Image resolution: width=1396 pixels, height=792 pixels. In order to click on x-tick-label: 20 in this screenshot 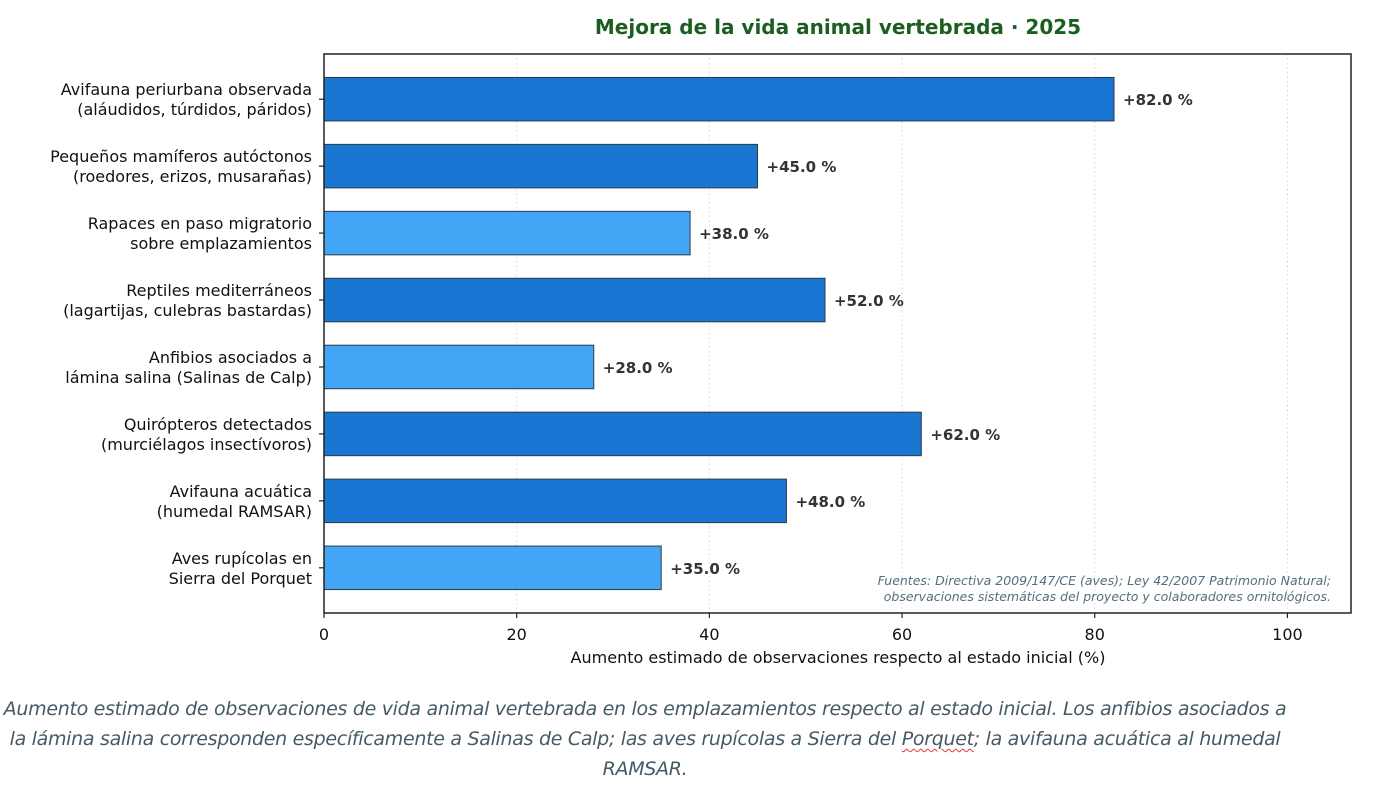, I will do `click(517, 634)`.